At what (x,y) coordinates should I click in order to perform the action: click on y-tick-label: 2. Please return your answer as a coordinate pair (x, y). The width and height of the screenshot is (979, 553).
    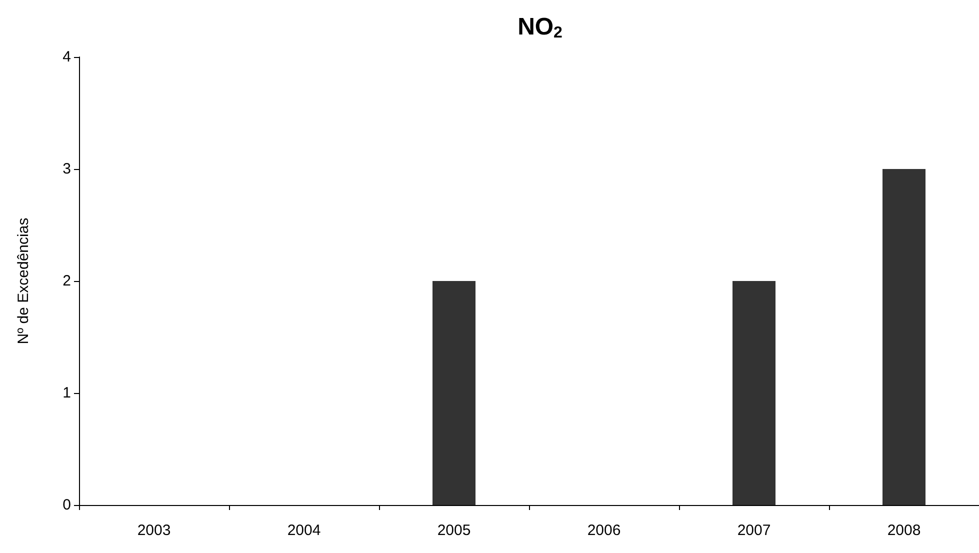
    Looking at the image, I should click on (66, 281).